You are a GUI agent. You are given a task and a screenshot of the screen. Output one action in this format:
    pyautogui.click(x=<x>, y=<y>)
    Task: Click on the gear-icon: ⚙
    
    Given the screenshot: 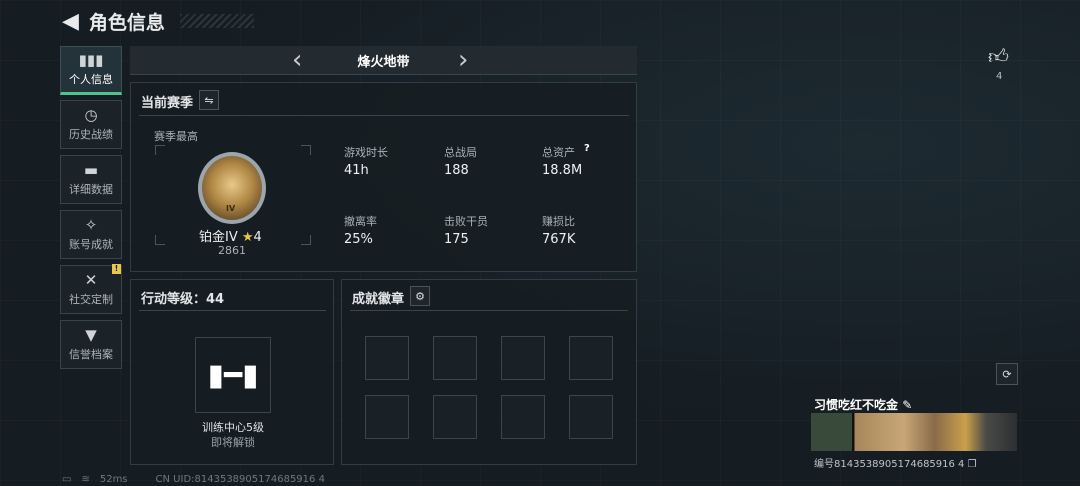 What is the action you would take?
    pyautogui.click(x=420, y=296)
    